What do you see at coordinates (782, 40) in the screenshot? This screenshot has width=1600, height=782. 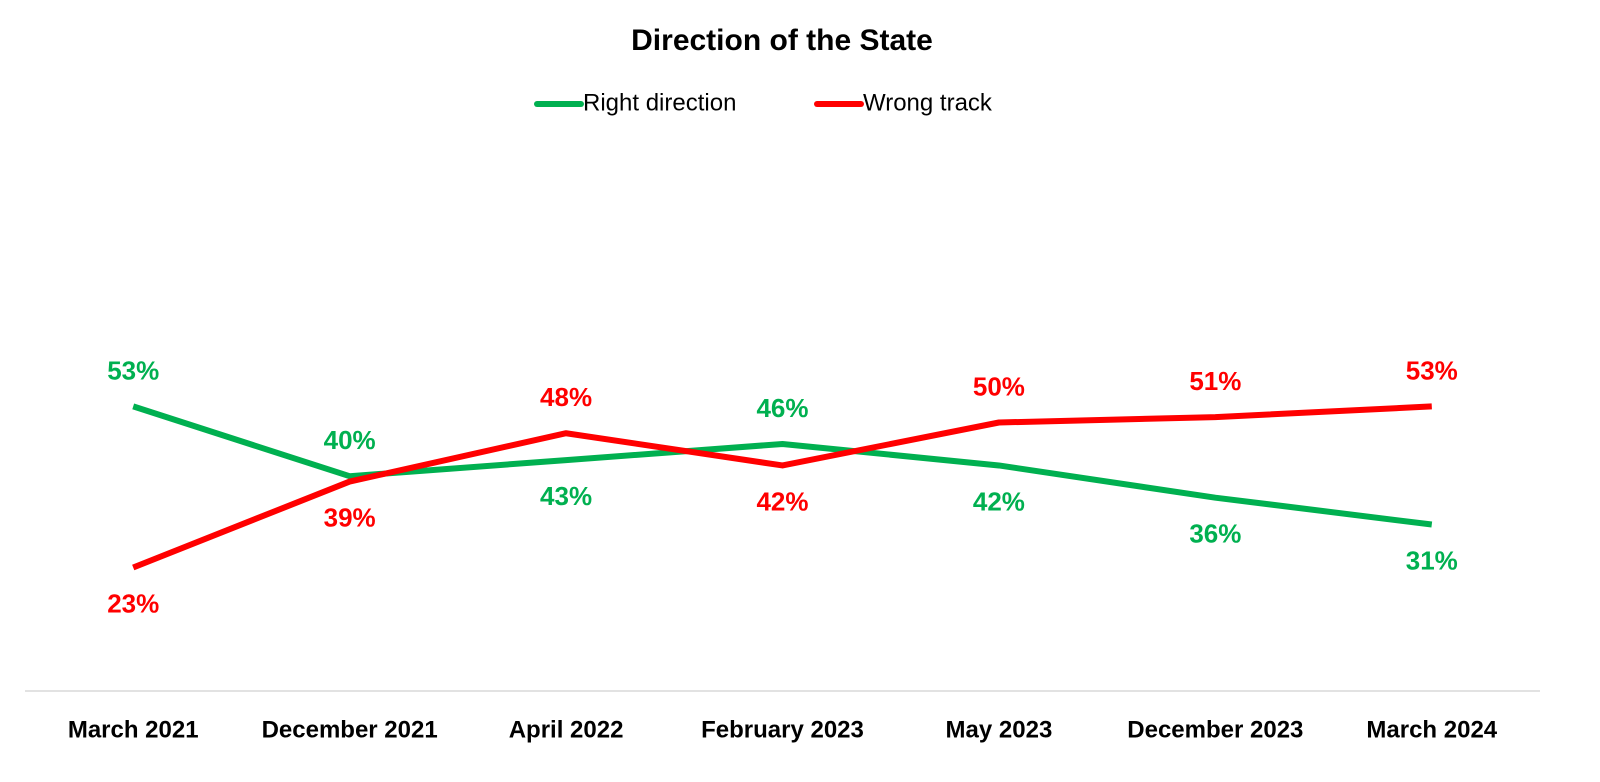 I see `chart-title: Direction of the State` at bounding box center [782, 40].